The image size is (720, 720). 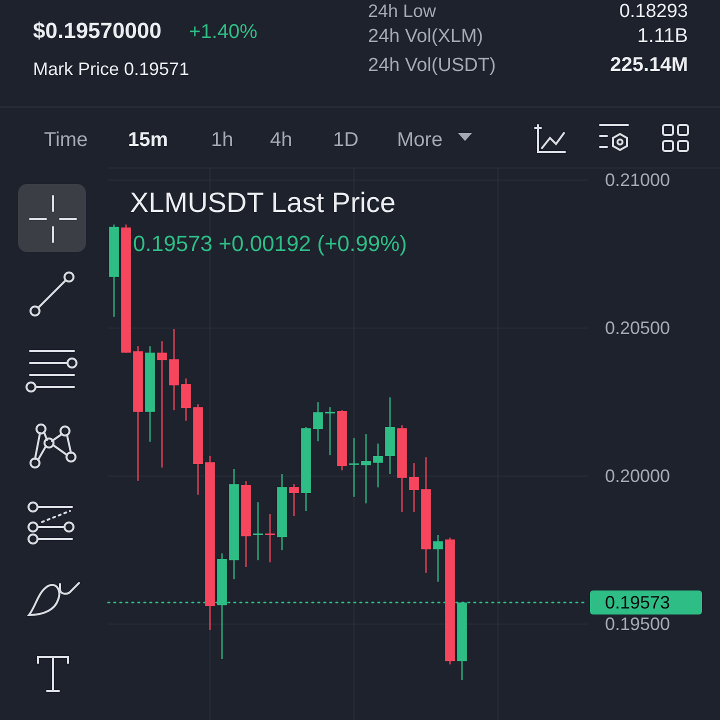 What do you see at coordinates (223, 32) in the screenshot?
I see `text: +1.40%` at bounding box center [223, 32].